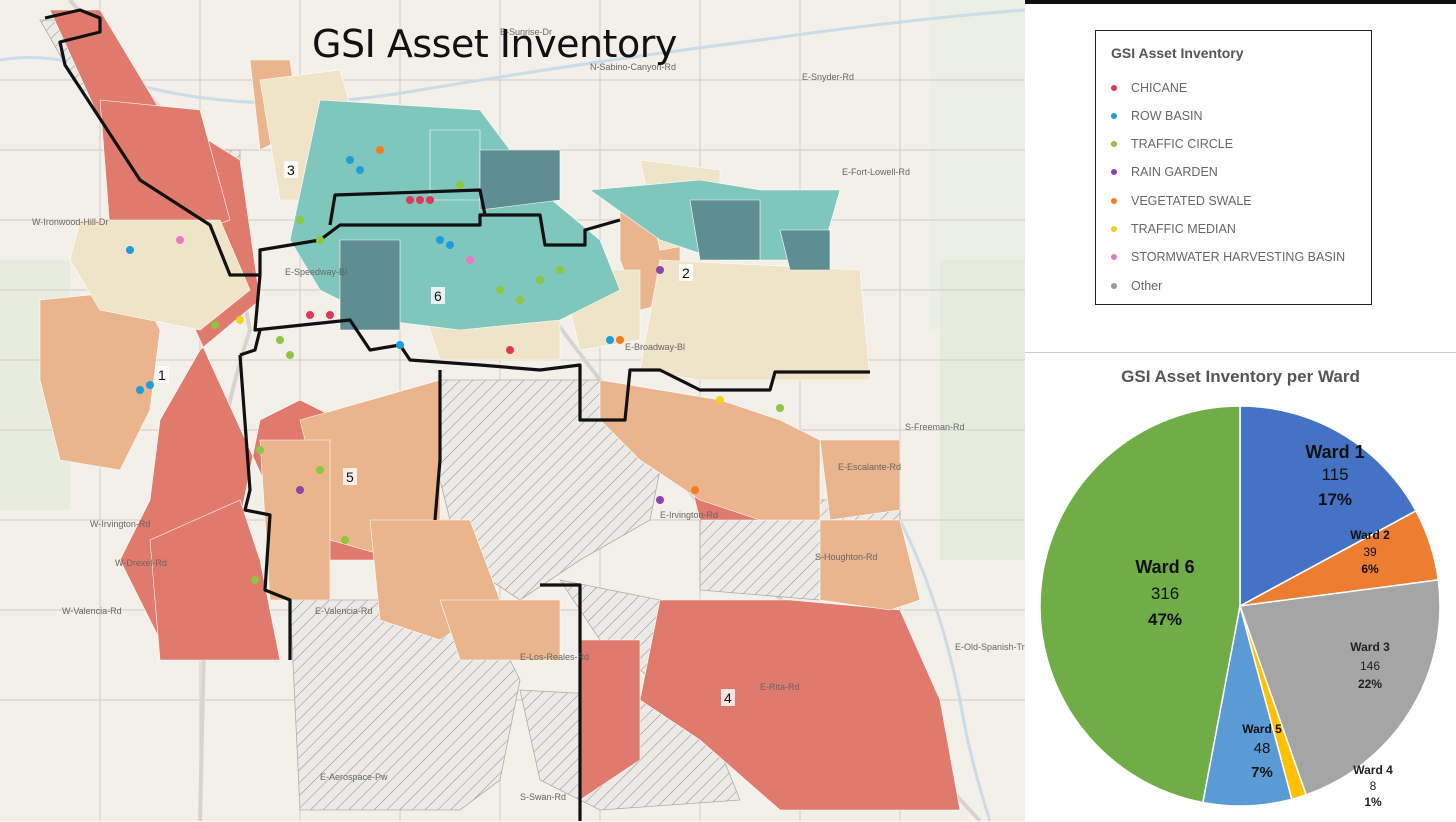 The width and height of the screenshot is (1456, 822). What do you see at coordinates (543, 797) in the screenshot?
I see `street-label: S-Swan-Rd` at bounding box center [543, 797].